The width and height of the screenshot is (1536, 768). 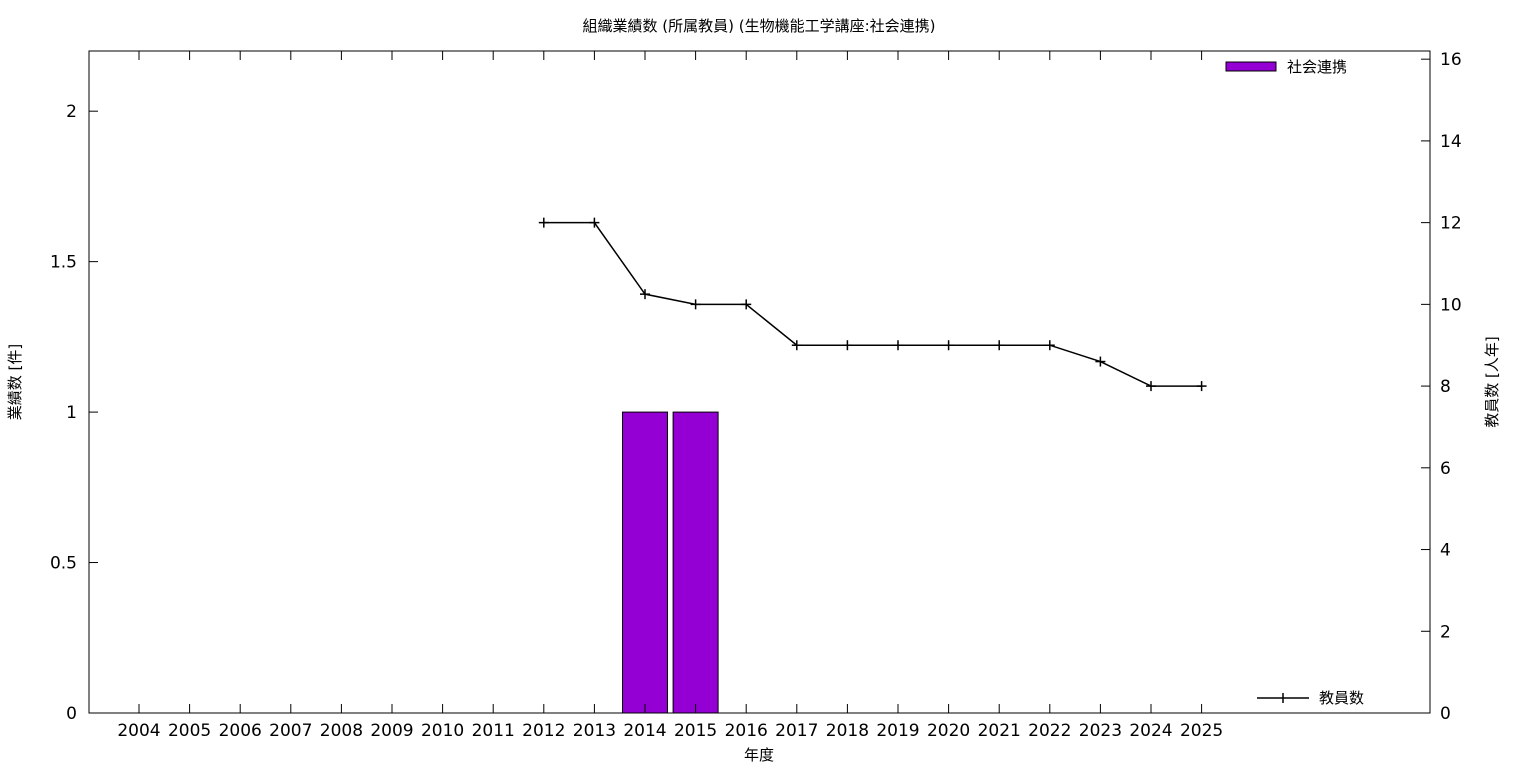 I want to click on y-tick-label: 0.5, so click(x=63, y=564).